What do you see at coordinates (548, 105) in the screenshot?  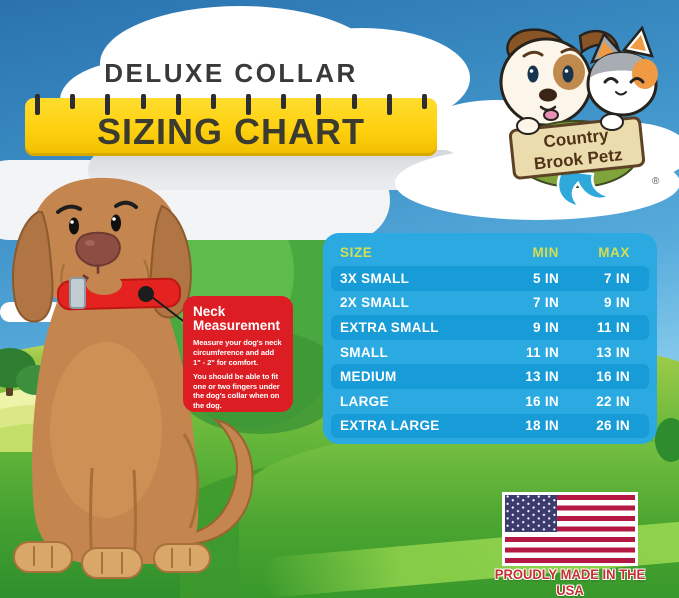 I see `logo-dog-muzzle` at bounding box center [548, 105].